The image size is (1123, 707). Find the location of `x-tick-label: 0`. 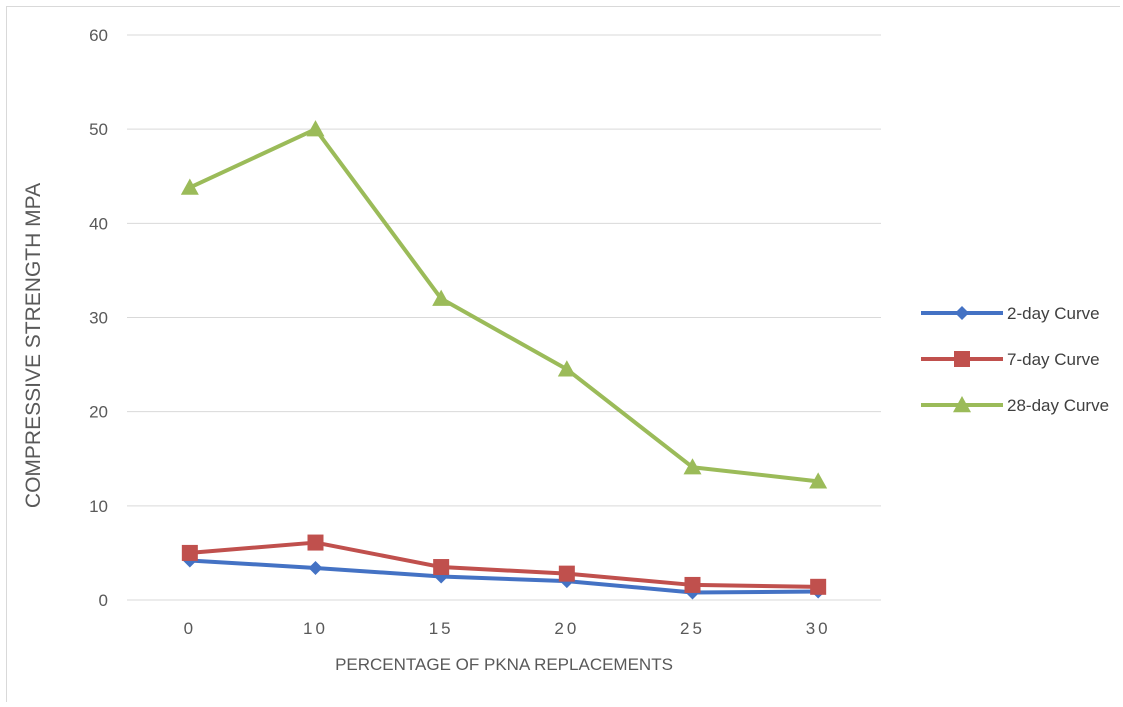

x-tick-label: 0 is located at coordinates (190, 628).